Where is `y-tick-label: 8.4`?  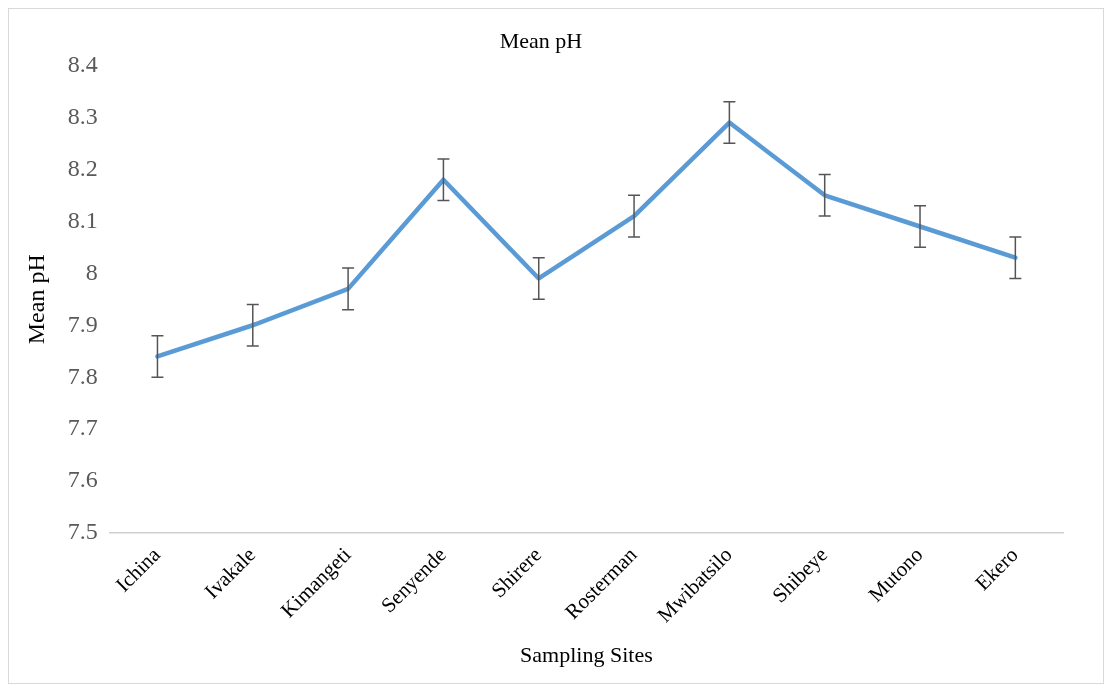 y-tick-label: 8.4 is located at coordinates (82, 63).